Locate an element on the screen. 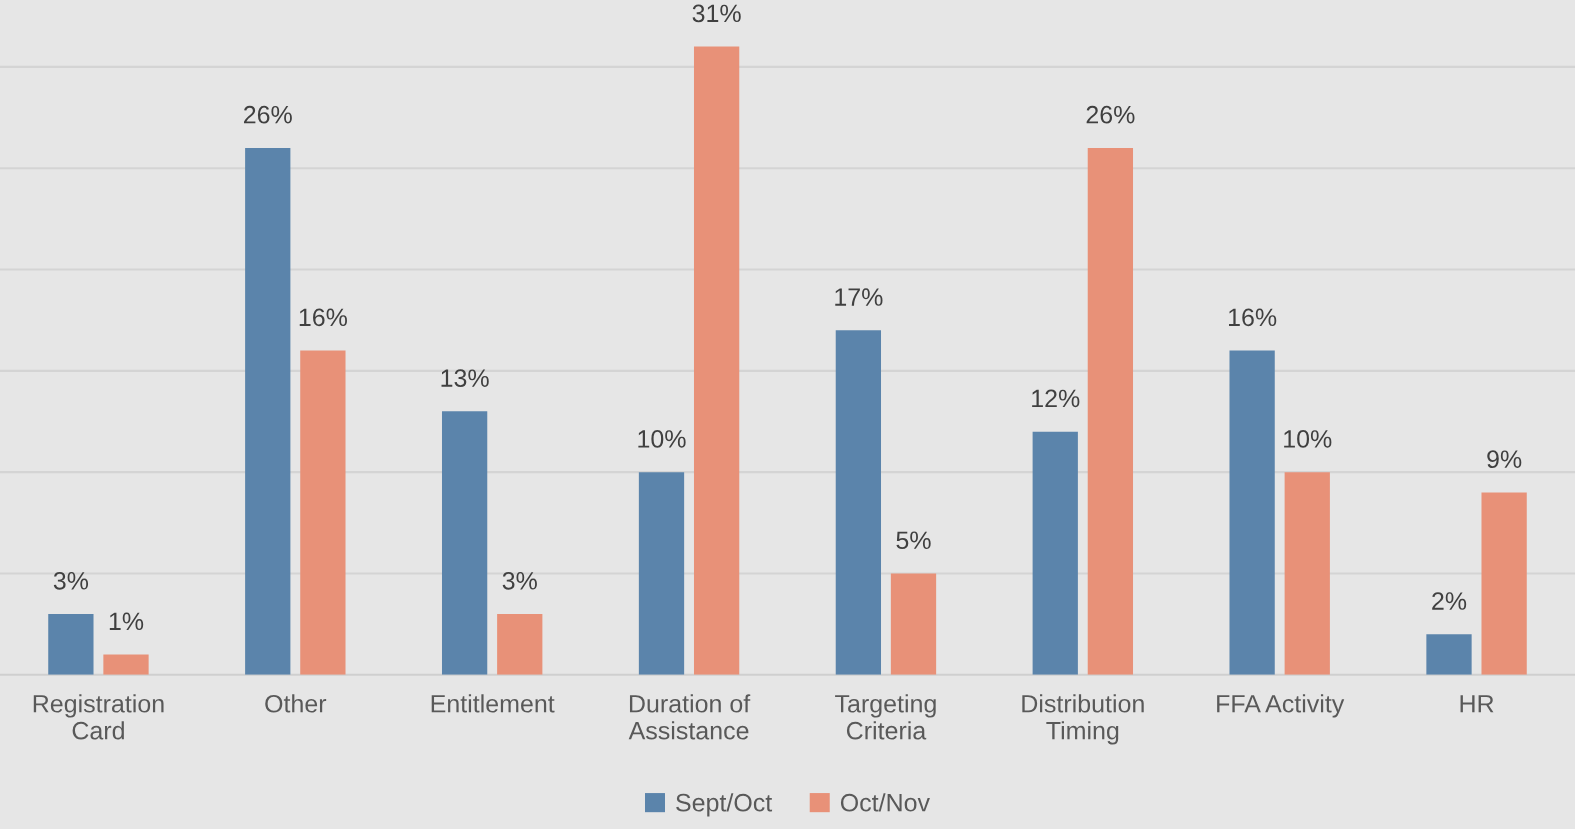 The width and height of the screenshot is (1575, 829). legend-label: Sept/Oct is located at coordinates (724, 805).